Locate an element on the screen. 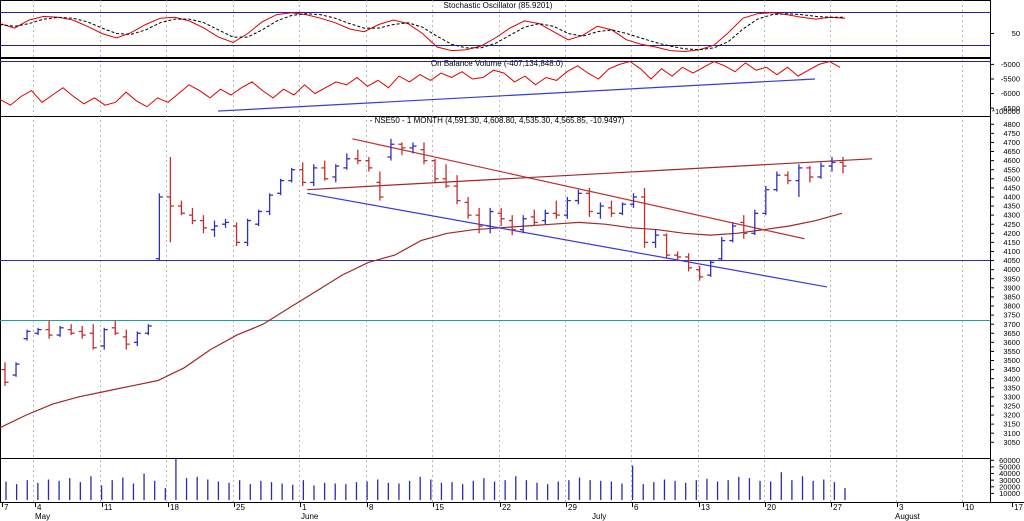  stochastic-title: Stochastic Oscillator (85.9201) is located at coordinates (498, 5).